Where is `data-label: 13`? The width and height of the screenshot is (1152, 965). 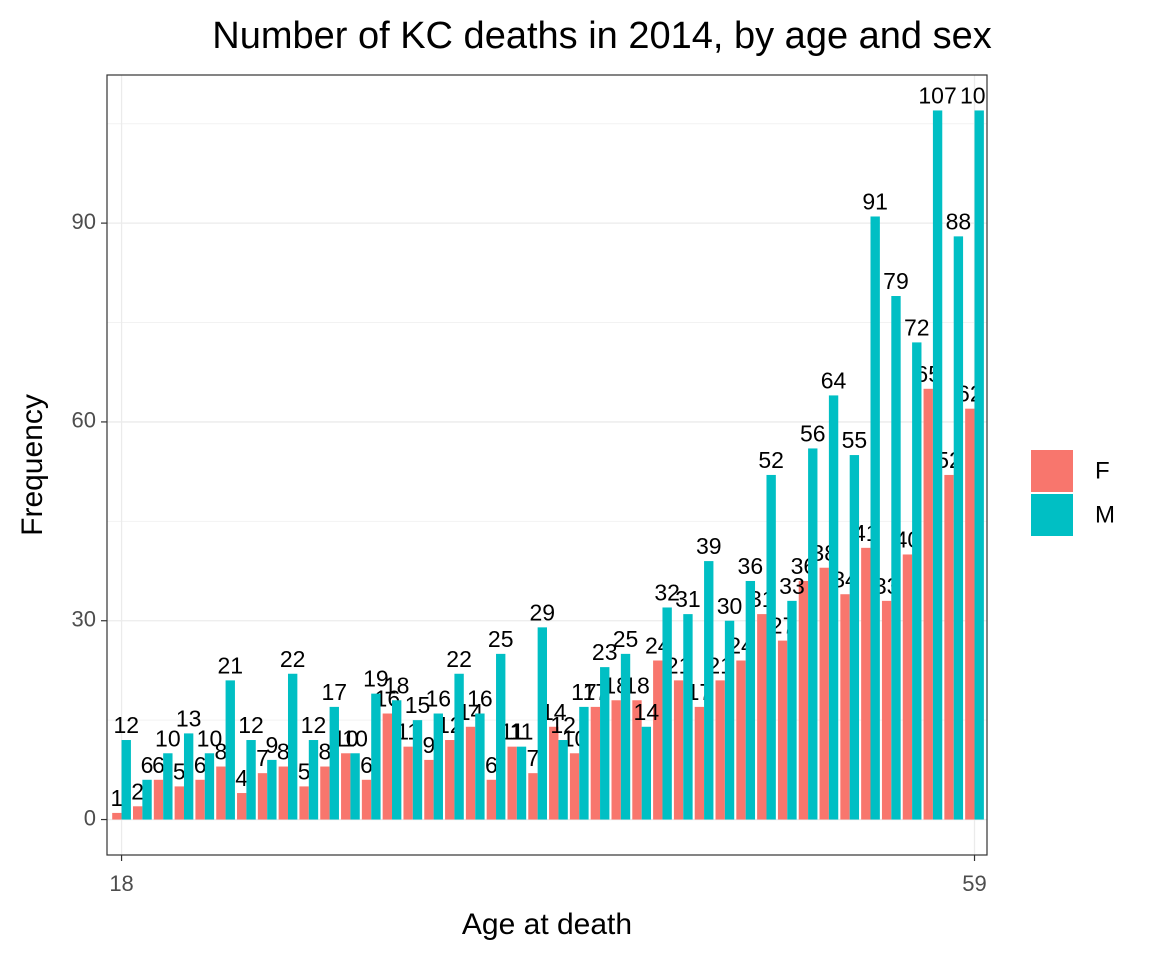 data-label: 13 is located at coordinates (189, 718).